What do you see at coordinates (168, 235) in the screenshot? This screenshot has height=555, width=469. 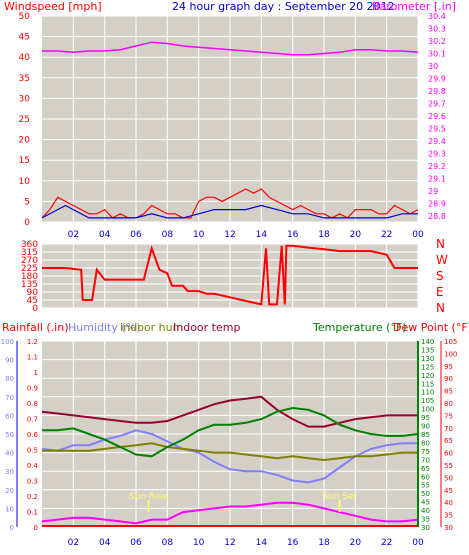 I see `x-tick-label: 08` at bounding box center [168, 235].